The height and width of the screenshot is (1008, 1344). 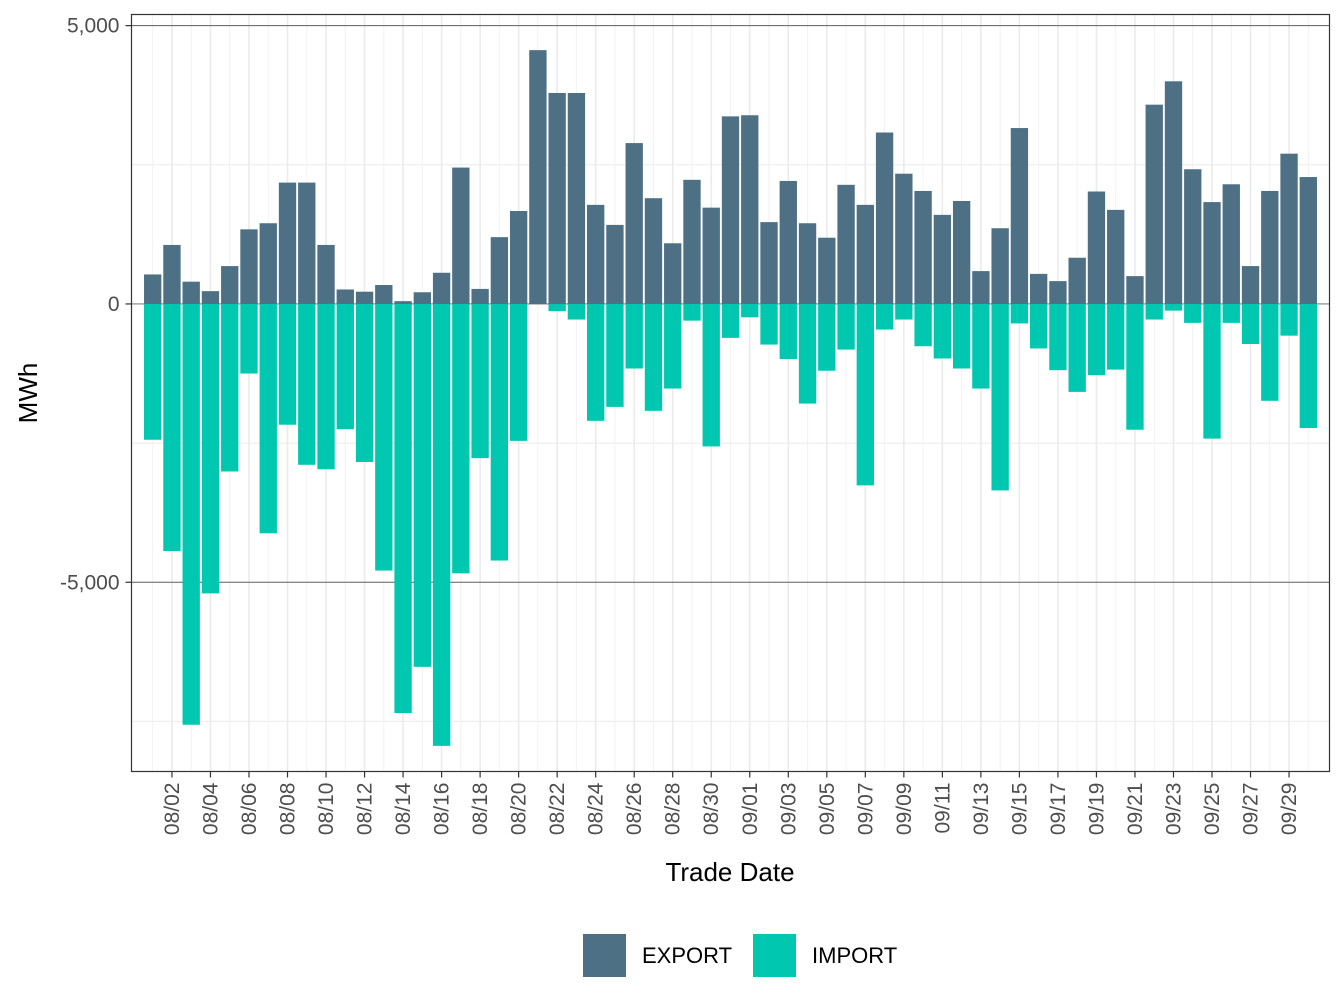 I want to click on y-axis-title: MWh, so click(x=28, y=393).